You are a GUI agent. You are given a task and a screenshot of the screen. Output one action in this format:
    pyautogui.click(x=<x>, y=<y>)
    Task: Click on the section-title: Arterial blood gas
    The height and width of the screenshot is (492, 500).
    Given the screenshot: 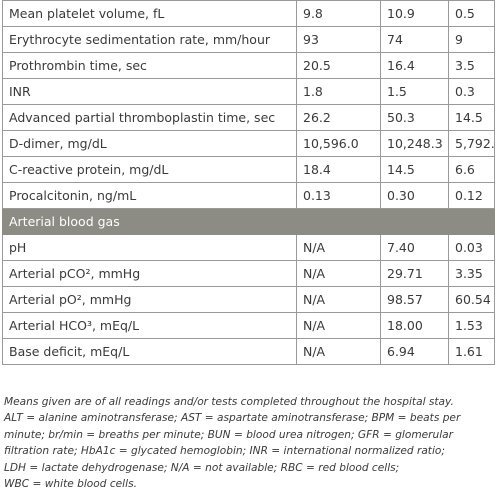 What is the action you would take?
    pyautogui.click(x=248, y=221)
    